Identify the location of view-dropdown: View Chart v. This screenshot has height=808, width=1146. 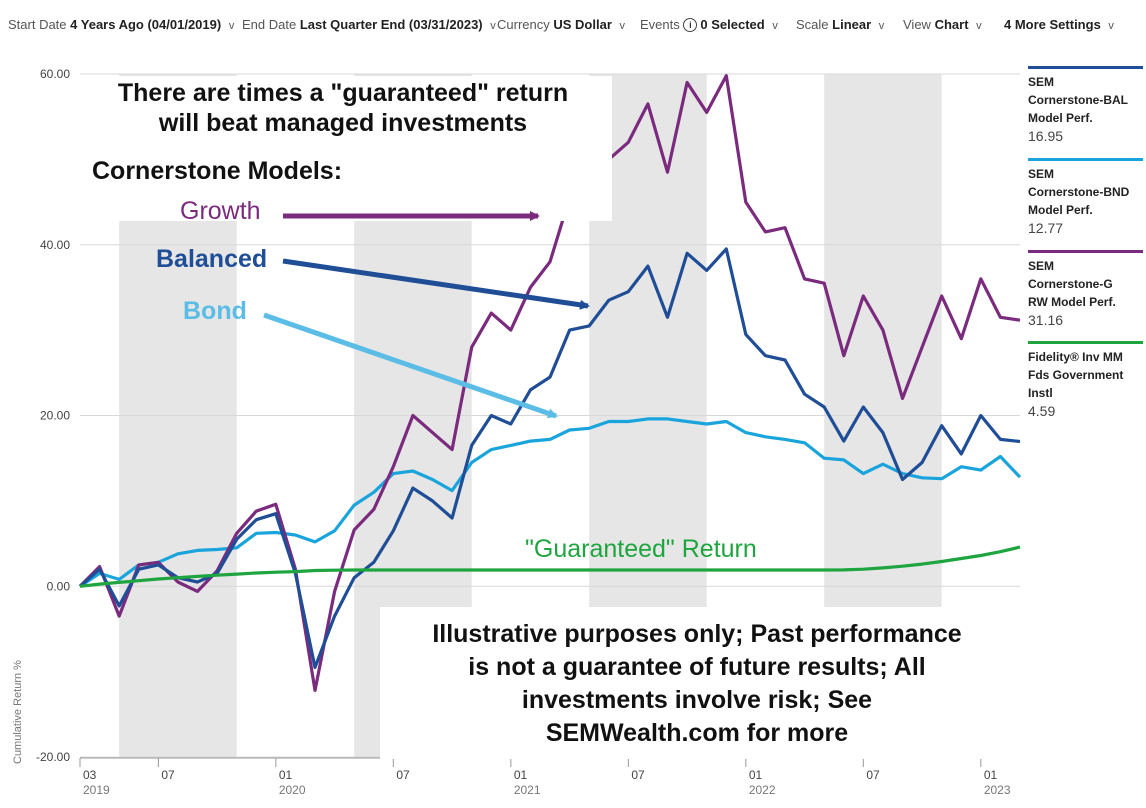
(942, 24).